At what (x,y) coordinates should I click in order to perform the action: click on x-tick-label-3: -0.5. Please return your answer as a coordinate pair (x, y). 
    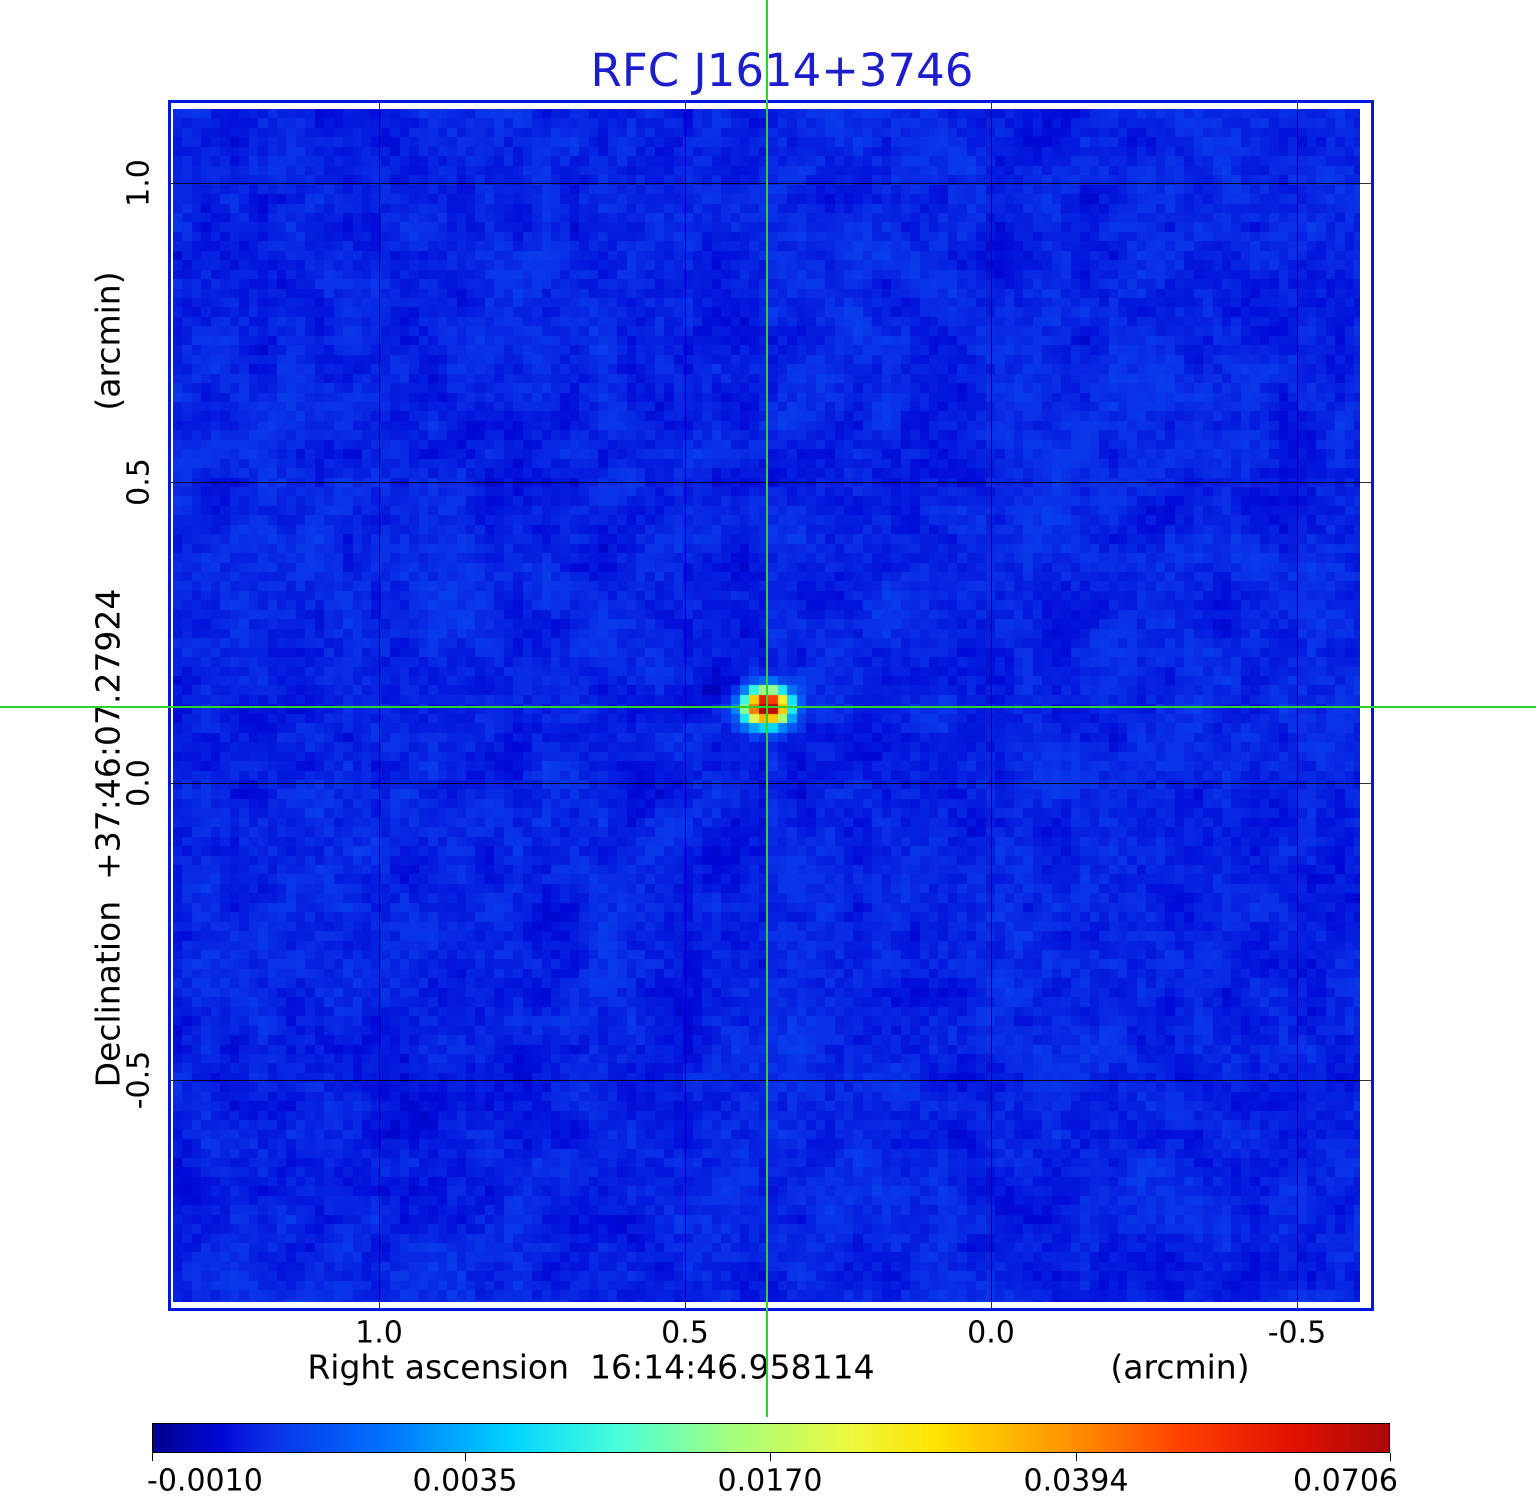
    Looking at the image, I should click on (1297, 1333).